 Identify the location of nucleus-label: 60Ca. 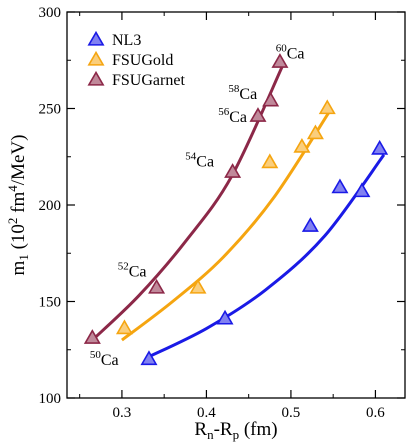
(290, 52).